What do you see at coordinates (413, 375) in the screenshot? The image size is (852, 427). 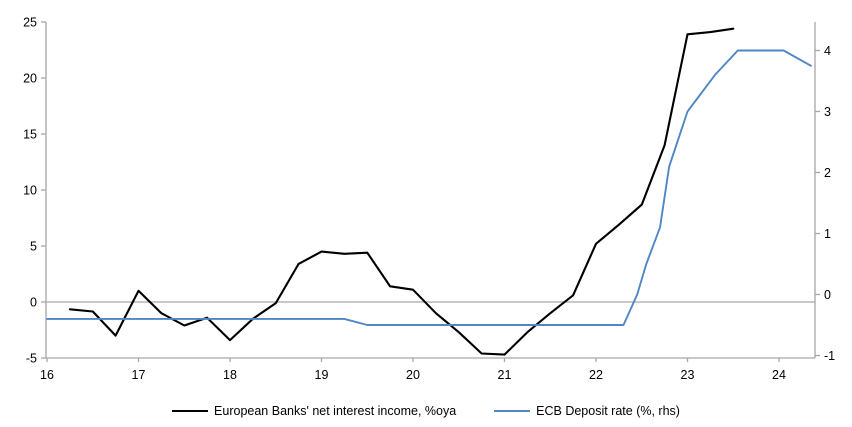 I see `x-axis-tick-label-20: 20` at bounding box center [413, 375].